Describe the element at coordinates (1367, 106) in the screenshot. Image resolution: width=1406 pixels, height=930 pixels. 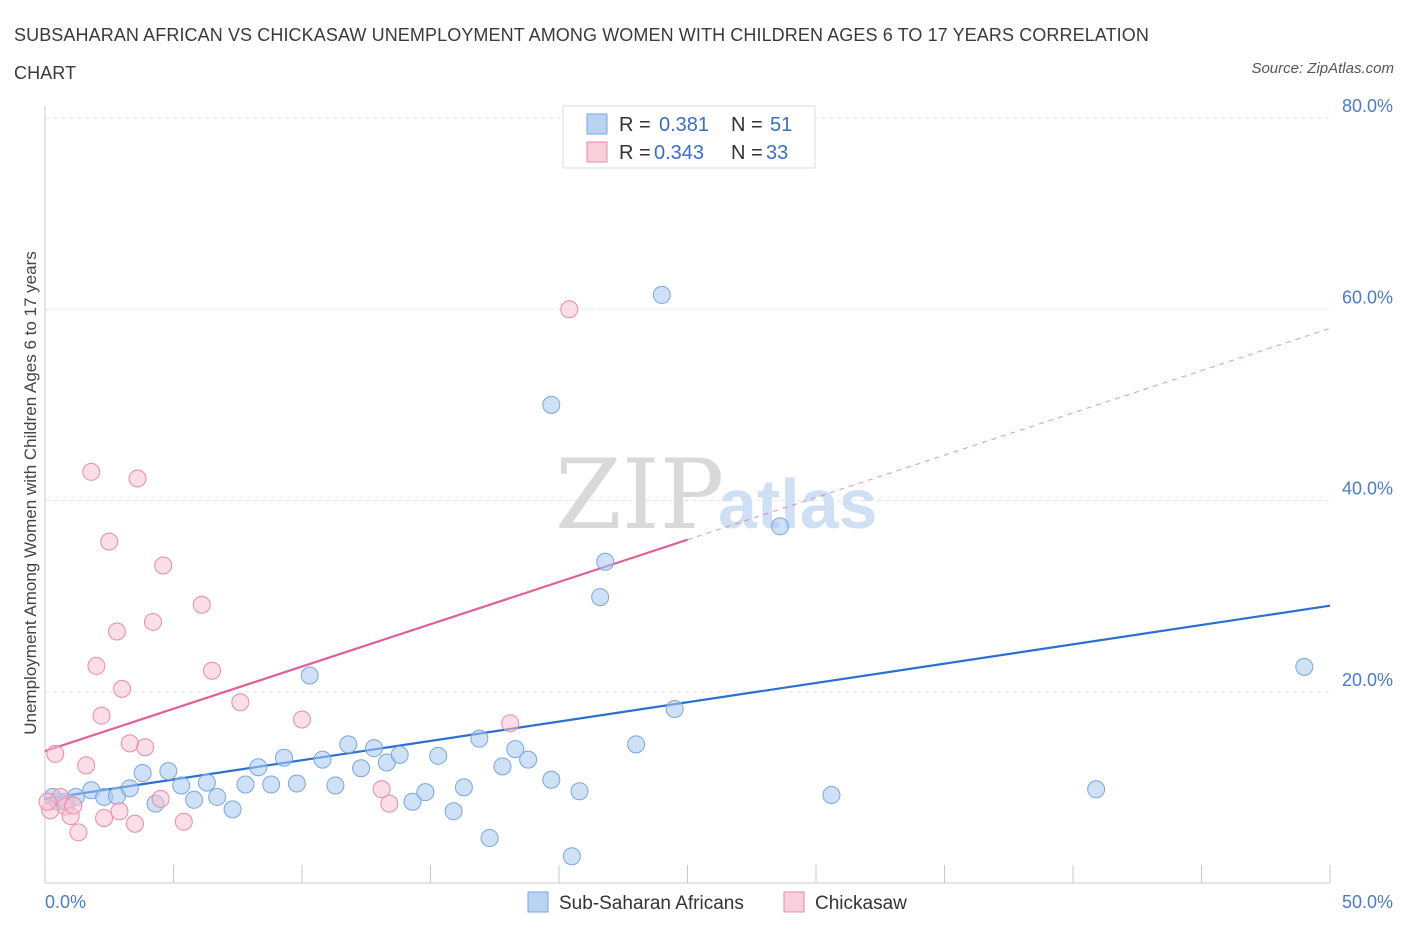
I see `y-tick-label: 80.0%` at that location.